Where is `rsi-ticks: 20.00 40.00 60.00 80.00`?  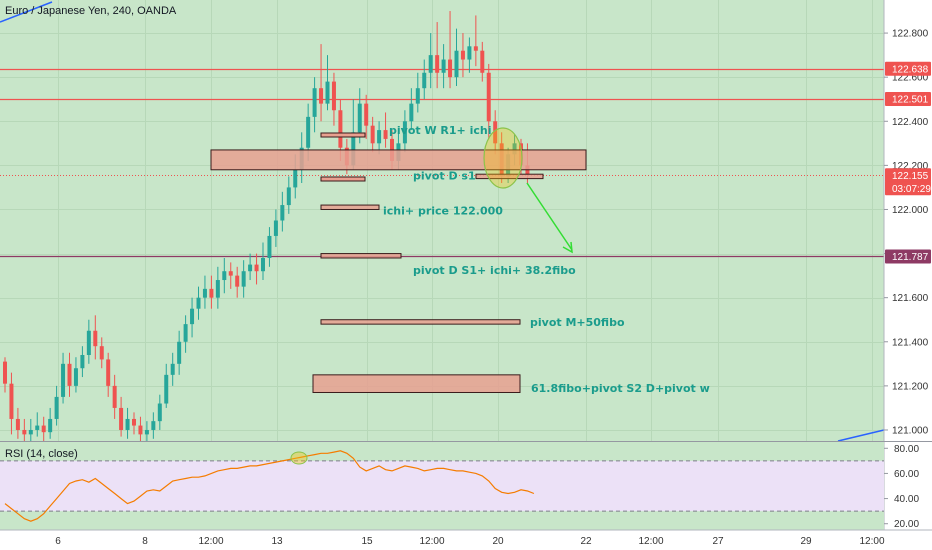
rsi-ticks: 20.00 40.00 60.00 80.00 is located at coordinates (901, 487).